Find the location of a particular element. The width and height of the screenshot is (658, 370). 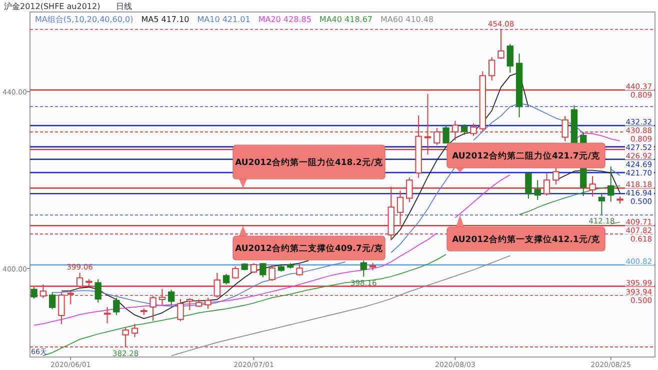

annotation: AU2012合约第二阻力位421.7元/克 is located at coordinates (526, 156).